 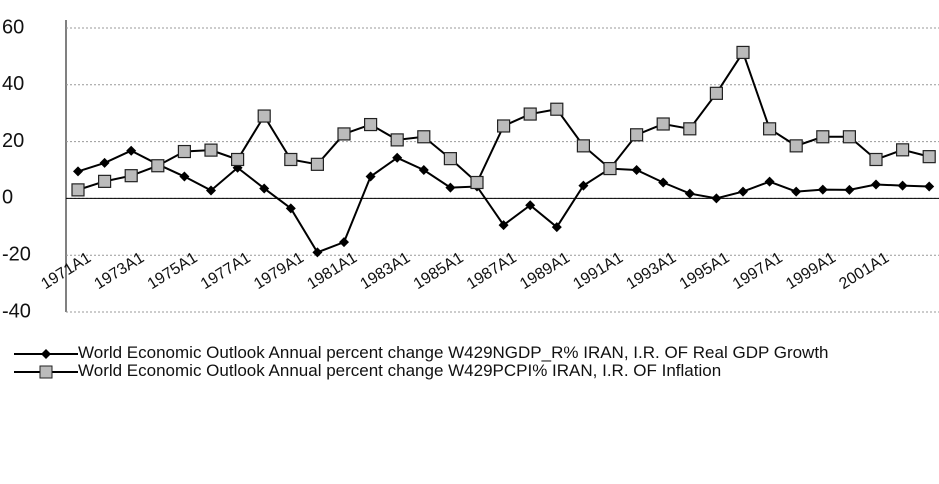 I want to click on x-tick-label: 1995A1, so click(x=705, y=271).